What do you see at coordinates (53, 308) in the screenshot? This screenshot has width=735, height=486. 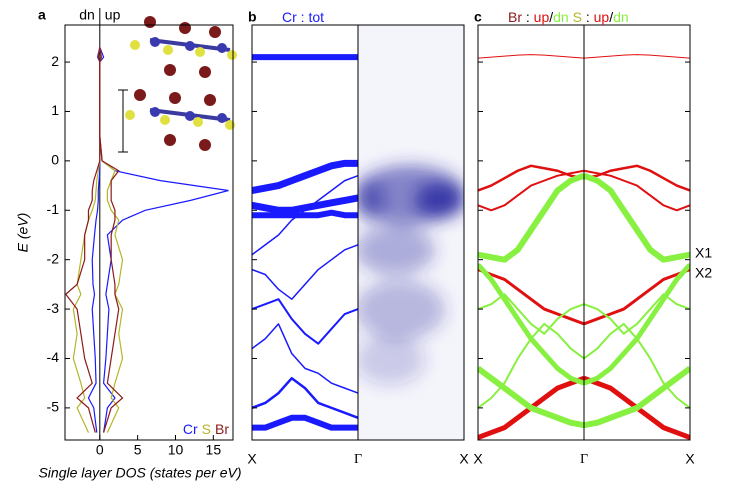 I see `y-tick-label: -3` at bounding box center [53, 308].